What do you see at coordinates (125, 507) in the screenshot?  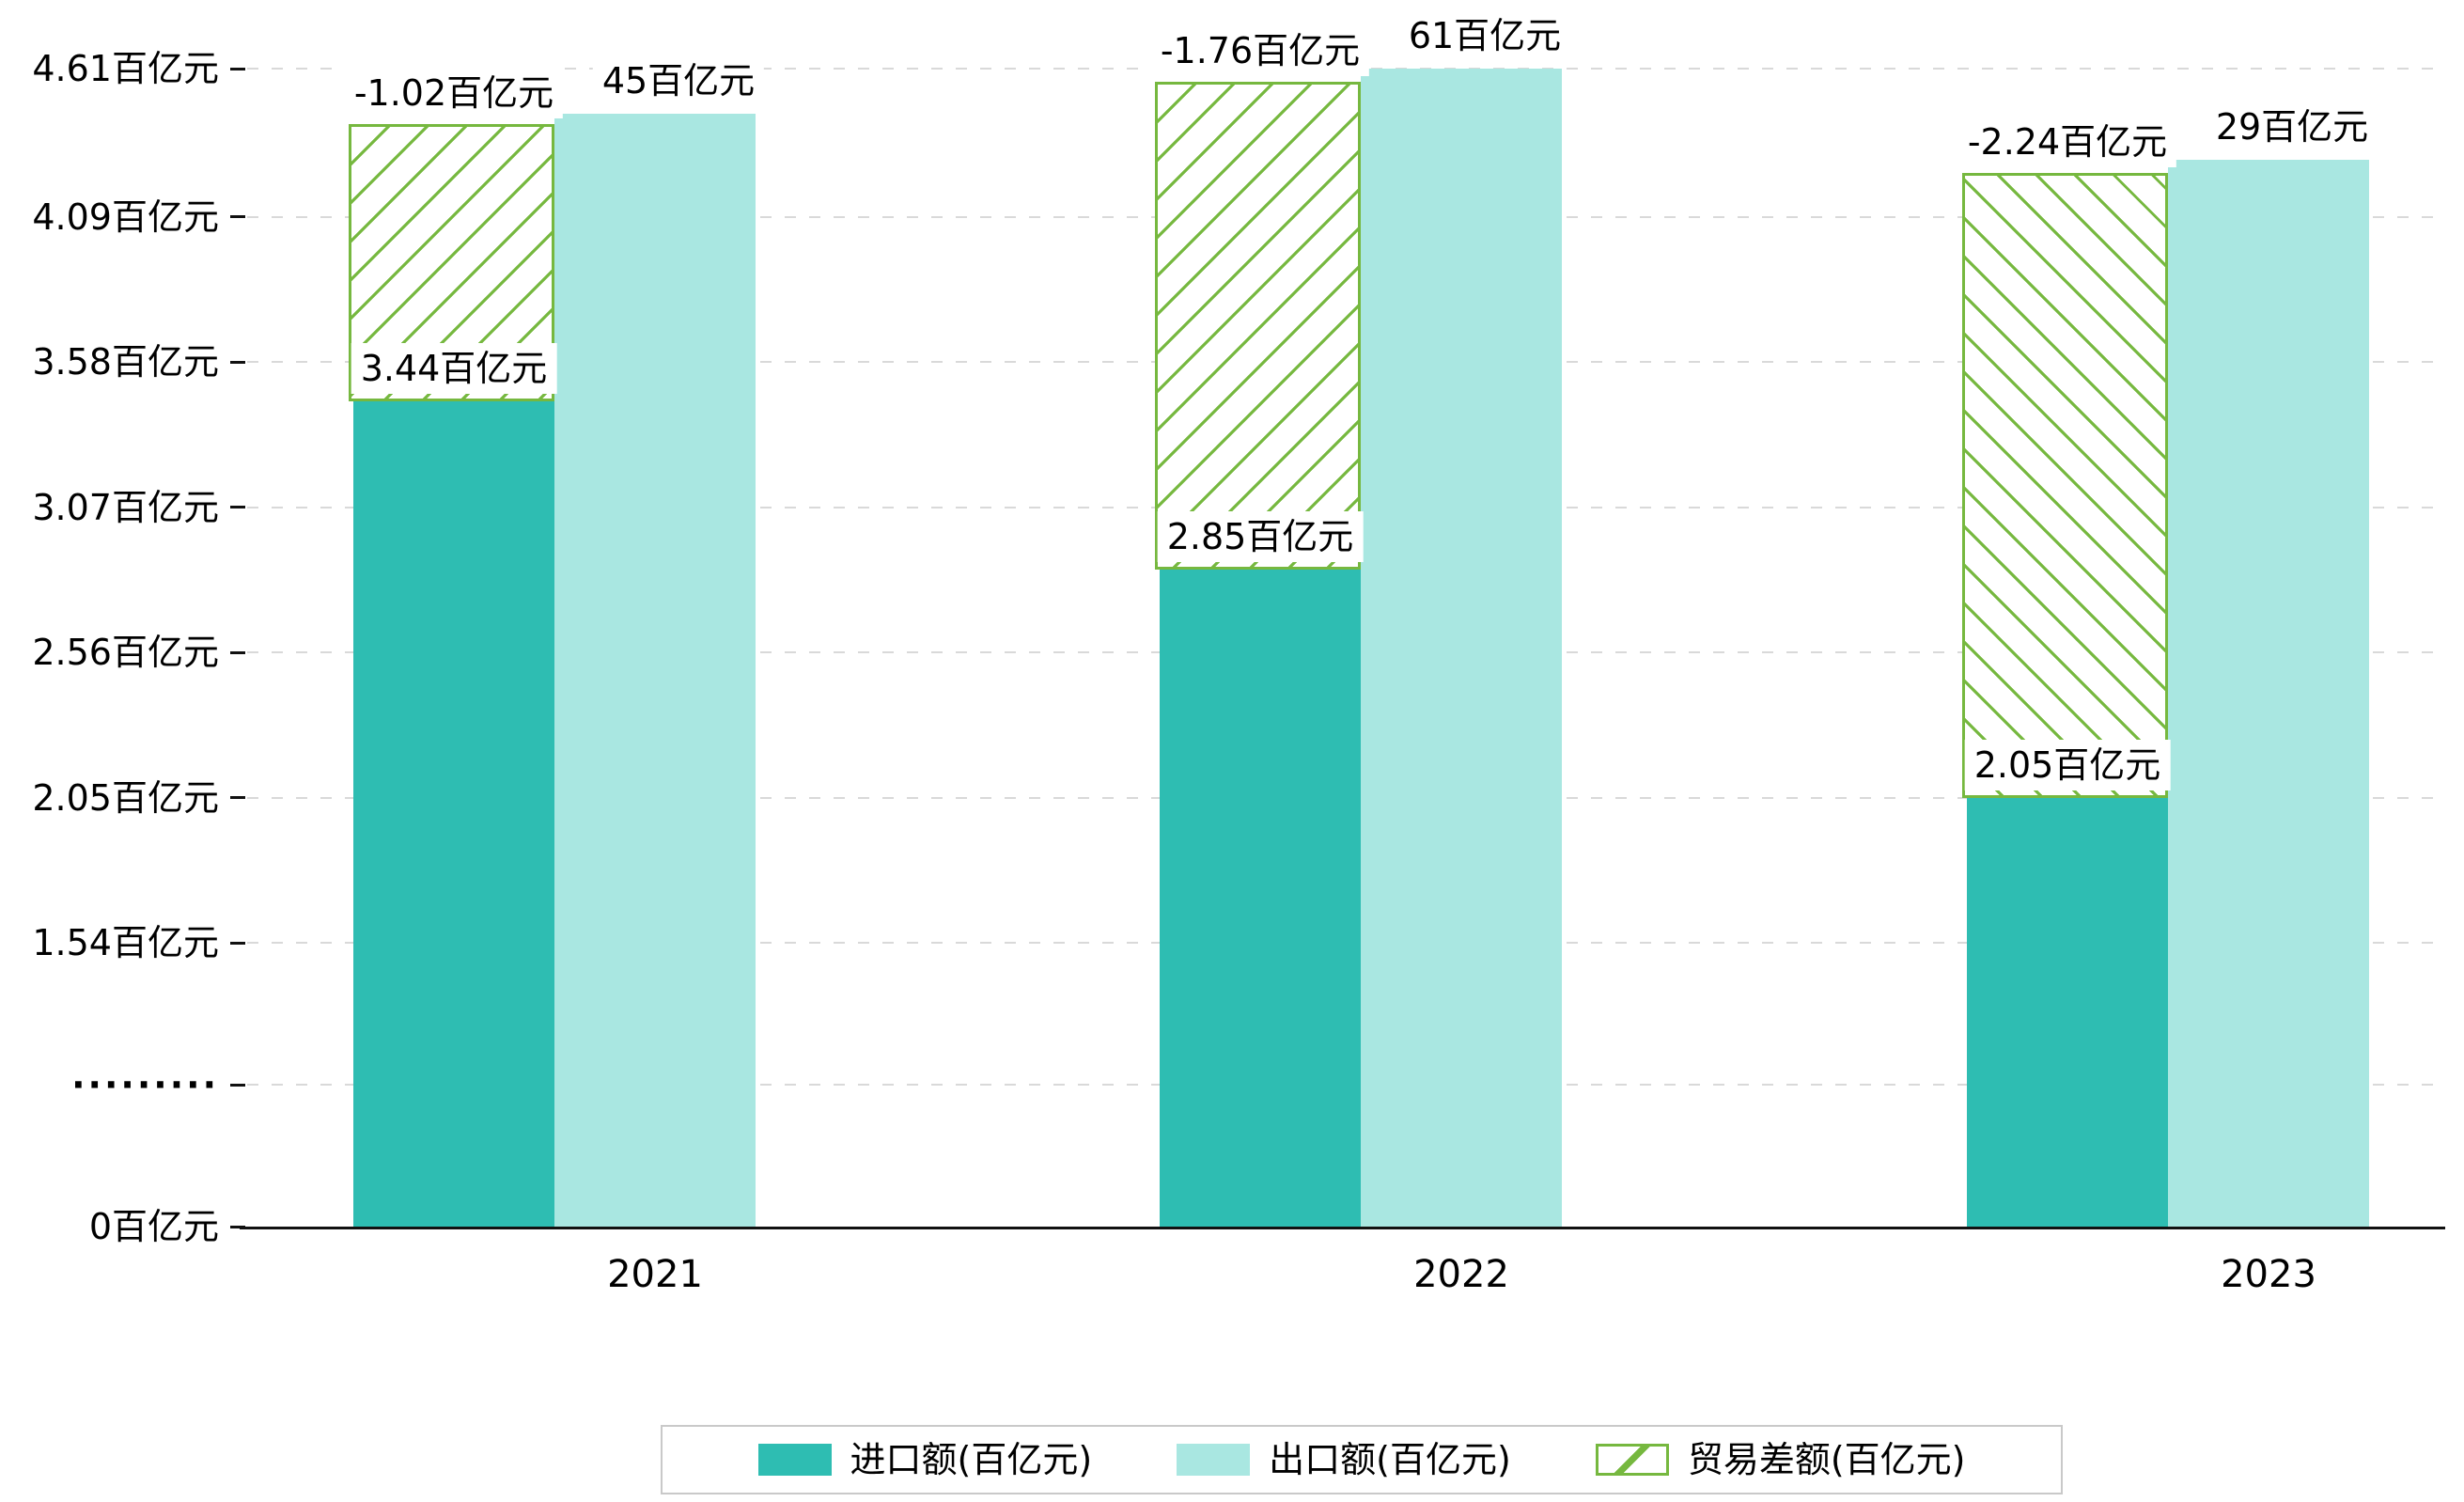 I see `y-axis-label: 3.07百亿元` at bounding box center [125, 507].